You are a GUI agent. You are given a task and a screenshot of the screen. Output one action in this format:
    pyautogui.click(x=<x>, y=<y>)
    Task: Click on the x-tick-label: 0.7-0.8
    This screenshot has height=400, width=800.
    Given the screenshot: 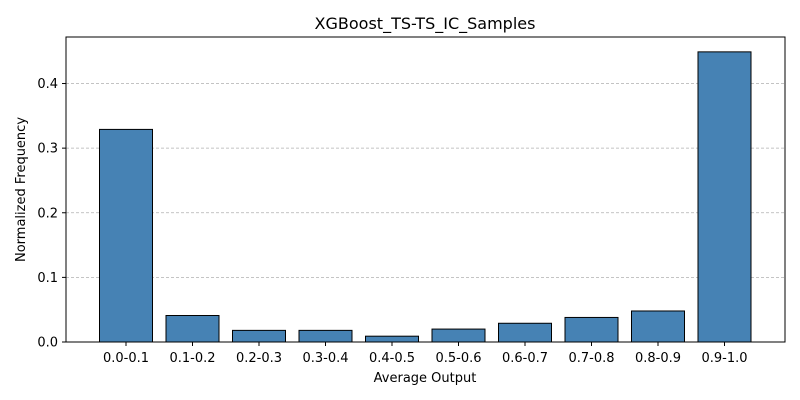 What is the action you would take?
    pyautogui.click(x=591, y=358)
    